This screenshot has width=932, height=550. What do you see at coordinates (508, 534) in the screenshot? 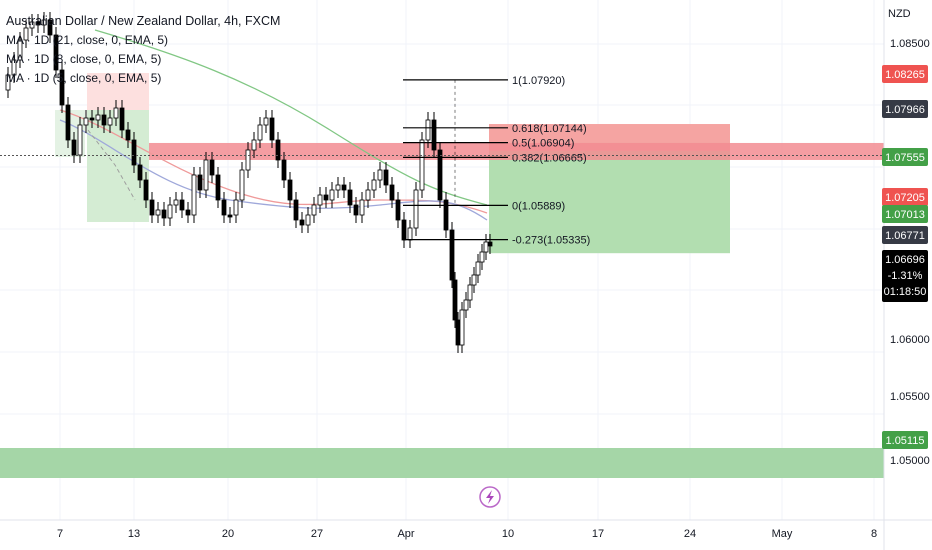
I see `x-tick-label: 10` at bounding box center [508, 534].